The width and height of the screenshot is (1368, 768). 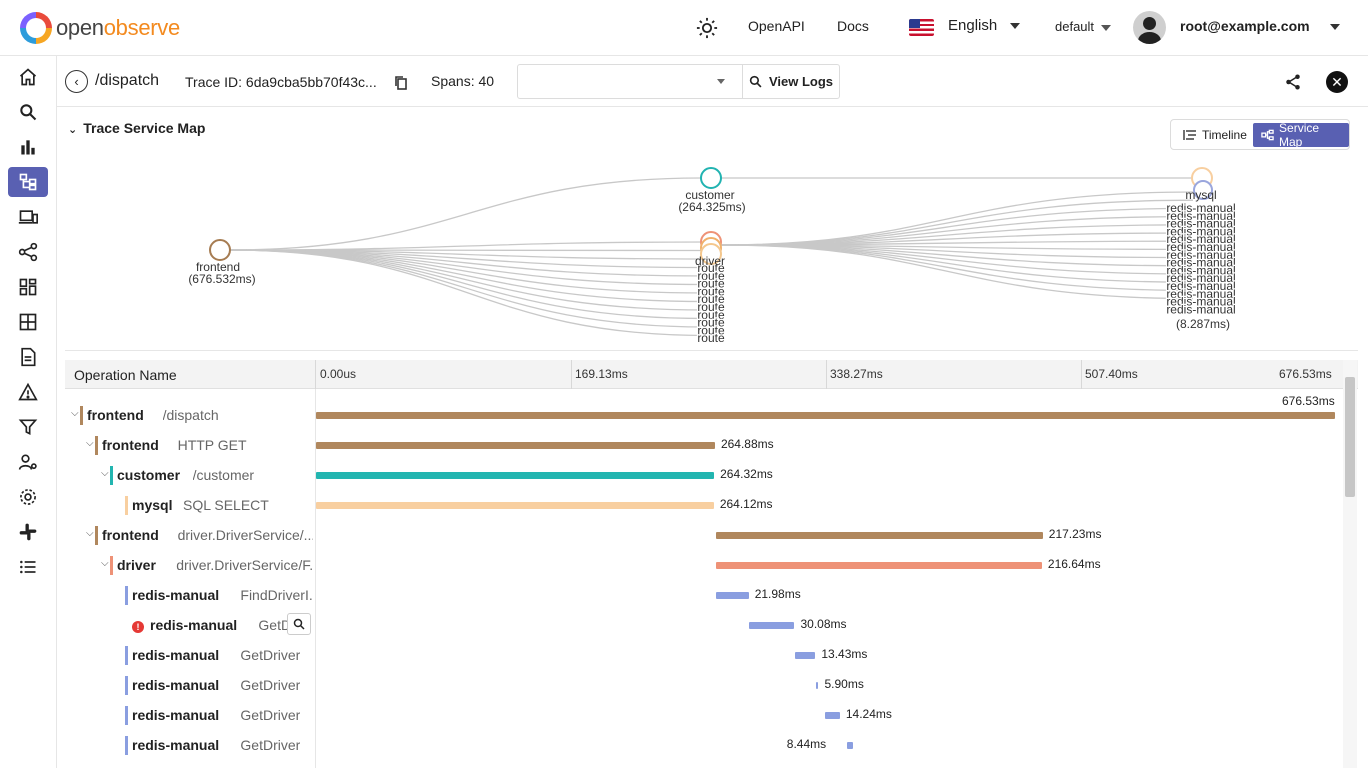 I want to click on search-icon, so click(x=299, y=624).